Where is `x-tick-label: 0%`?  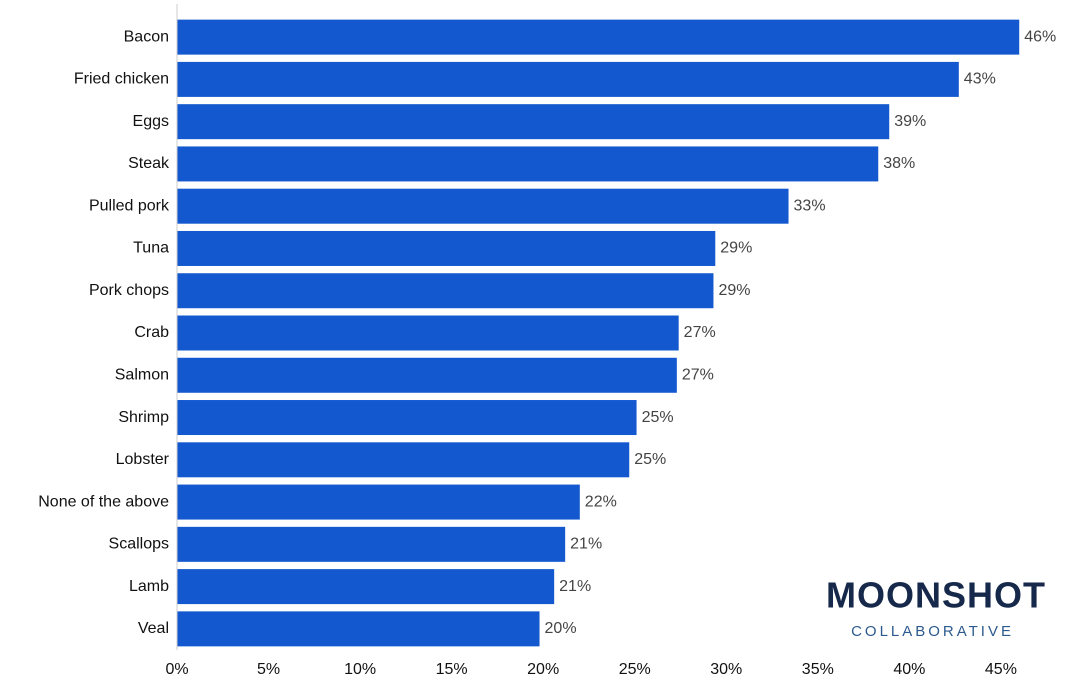
x-tick-label: 0% is located at coordinates (176, 669).